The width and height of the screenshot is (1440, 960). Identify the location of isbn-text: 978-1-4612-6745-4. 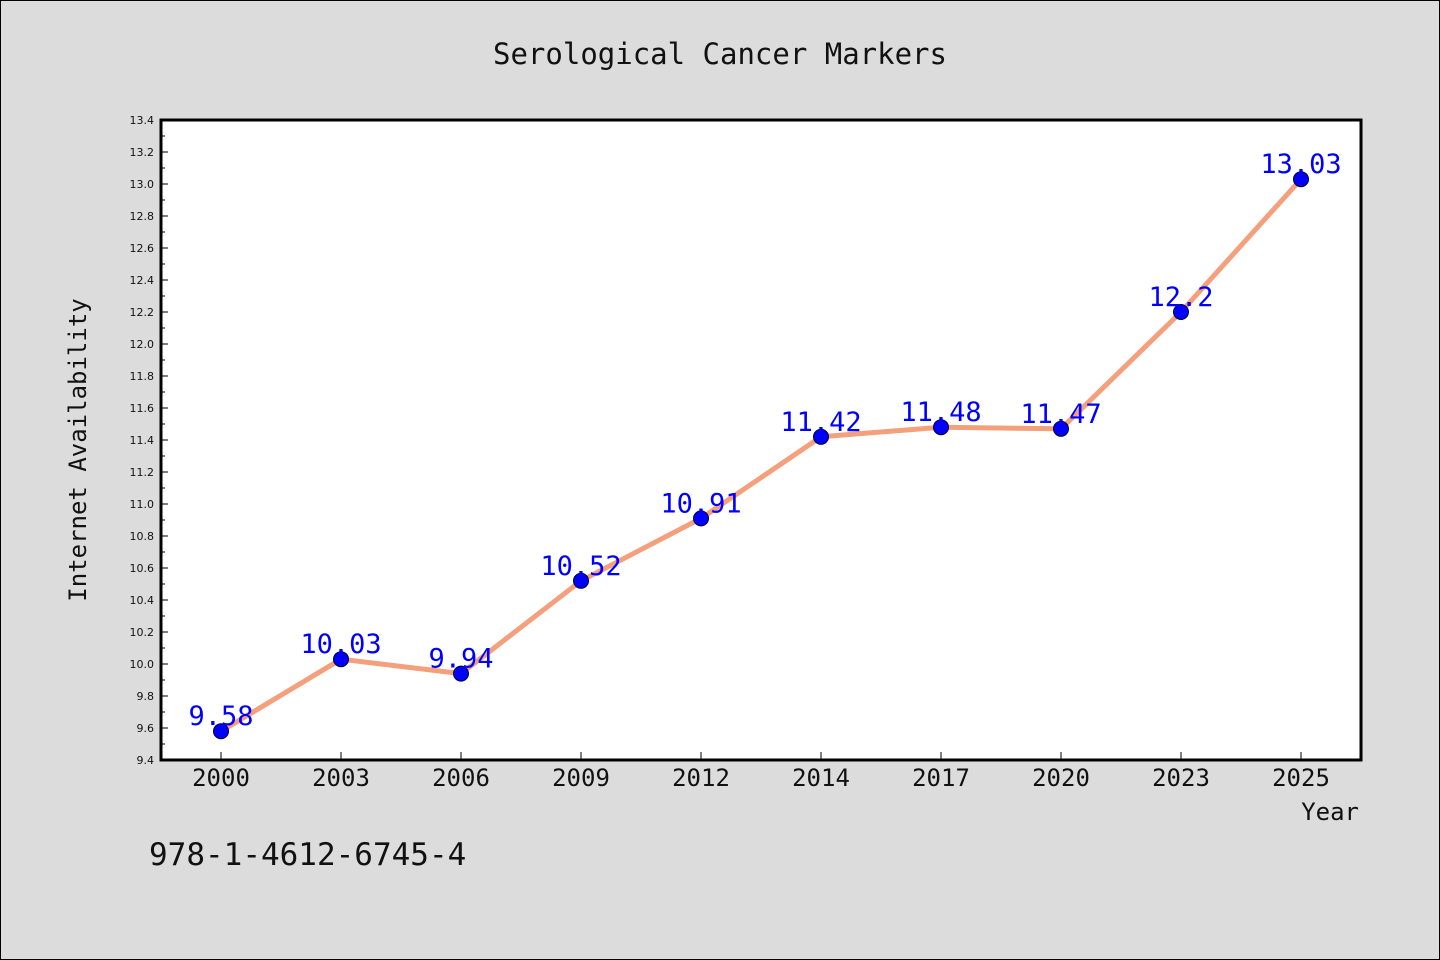
(307, 855).